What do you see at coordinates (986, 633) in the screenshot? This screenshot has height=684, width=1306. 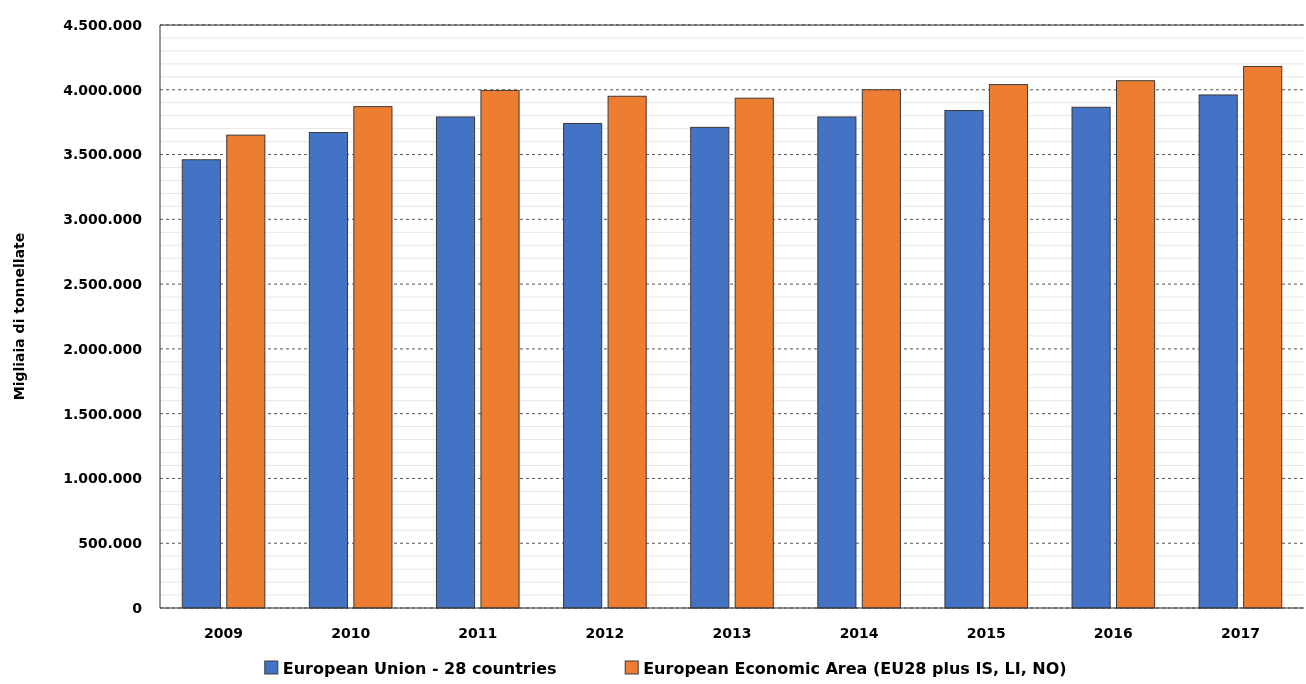 I see `x-tick-label: 2015` at bounding box center [986, 633].